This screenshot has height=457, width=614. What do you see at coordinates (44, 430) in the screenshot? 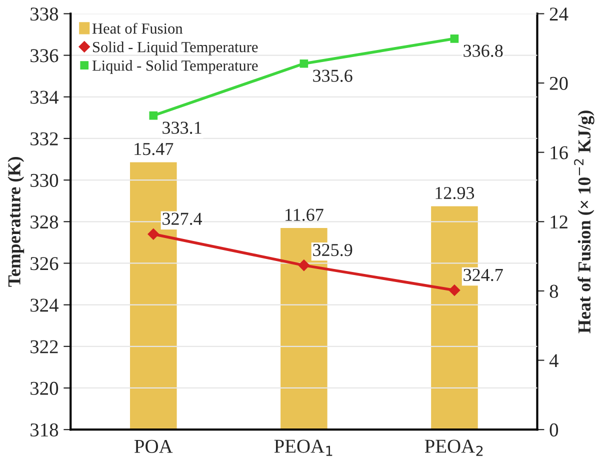
I see `y-tick-label: 318` at bounding box center [44, 430].